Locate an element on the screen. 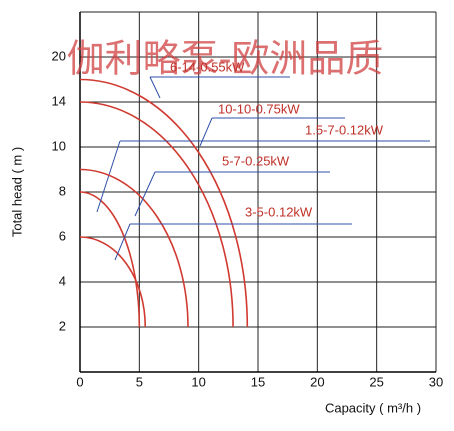 The height and width of the screenshot is (431, 454). x-tick-label: 15 is located at coordinates (258, 381).